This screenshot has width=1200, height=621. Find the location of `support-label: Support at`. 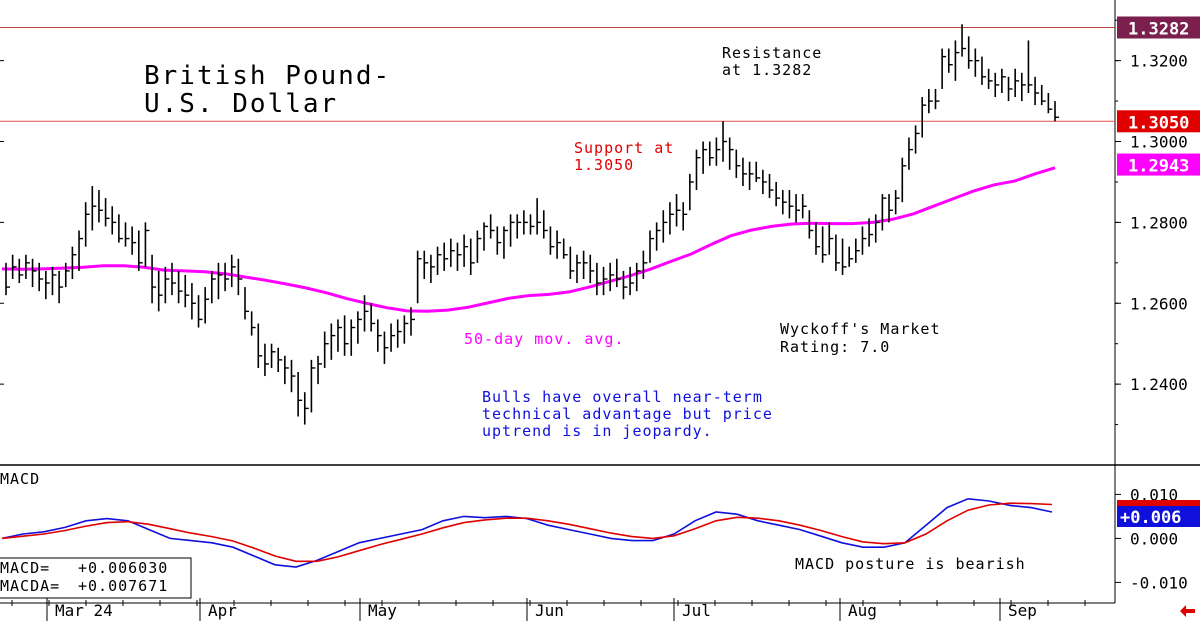

support-label: Support at is located at coordinates (624, 148).